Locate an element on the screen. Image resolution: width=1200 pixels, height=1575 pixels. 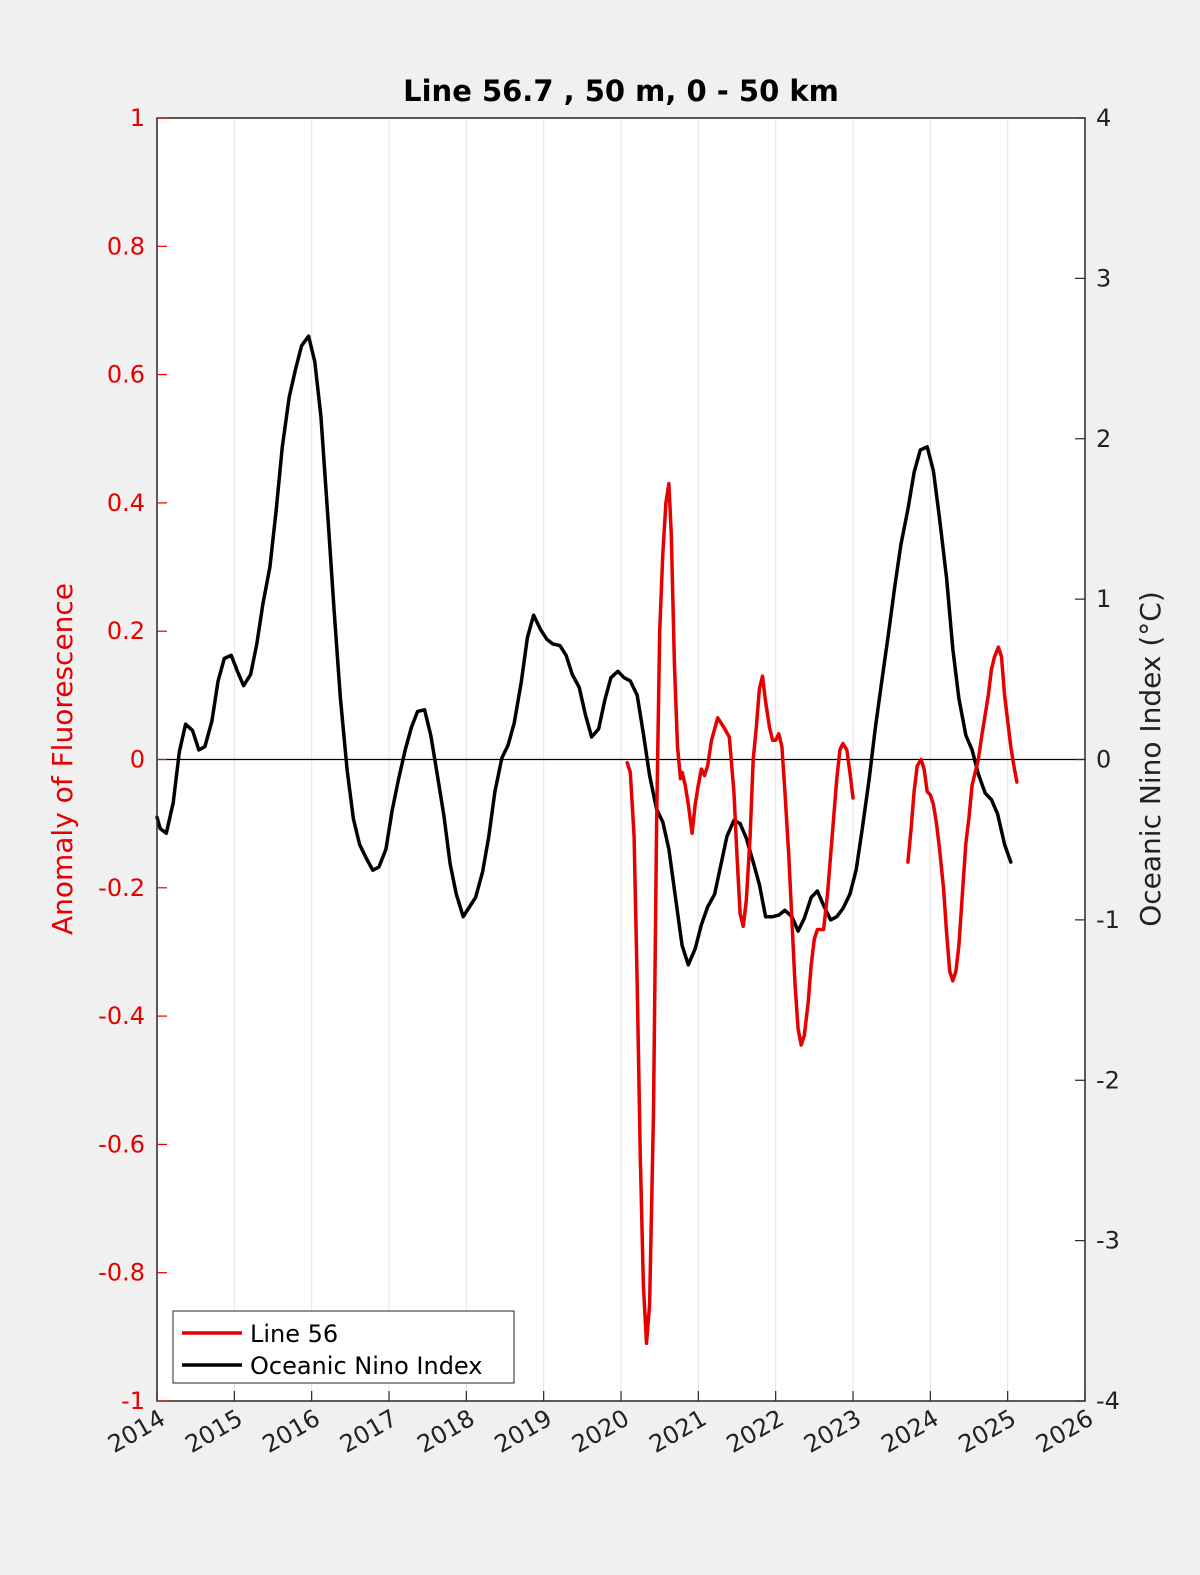
y2-tick-label-0: 0 is located at coordinates (1103, 760).